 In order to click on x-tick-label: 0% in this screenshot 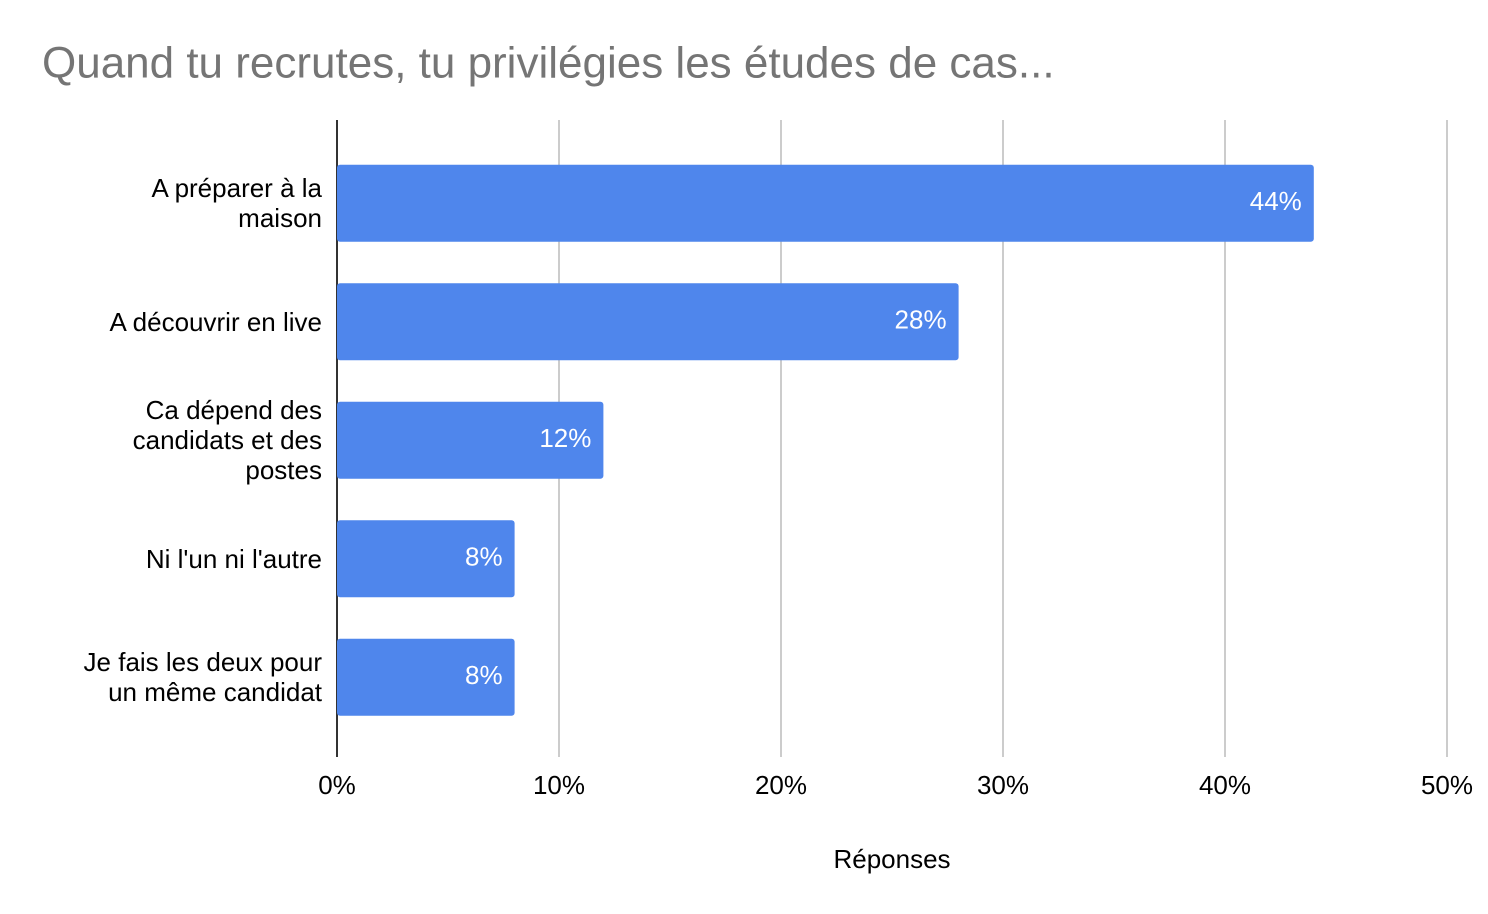, I will do `click(337, 785)`.